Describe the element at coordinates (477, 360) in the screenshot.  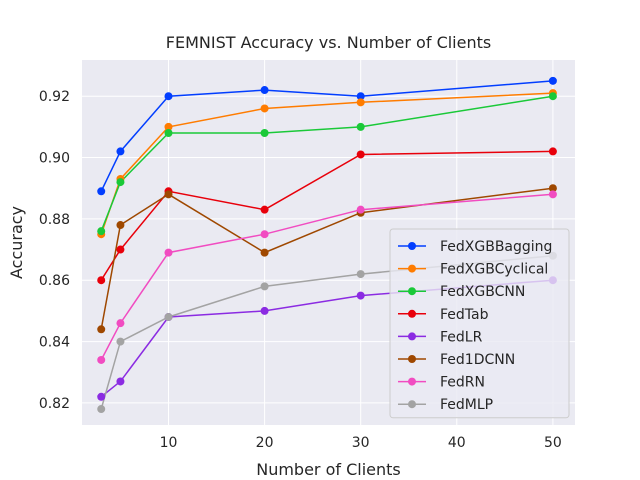
I see `legend-label: Fed1DCNN` at that location.